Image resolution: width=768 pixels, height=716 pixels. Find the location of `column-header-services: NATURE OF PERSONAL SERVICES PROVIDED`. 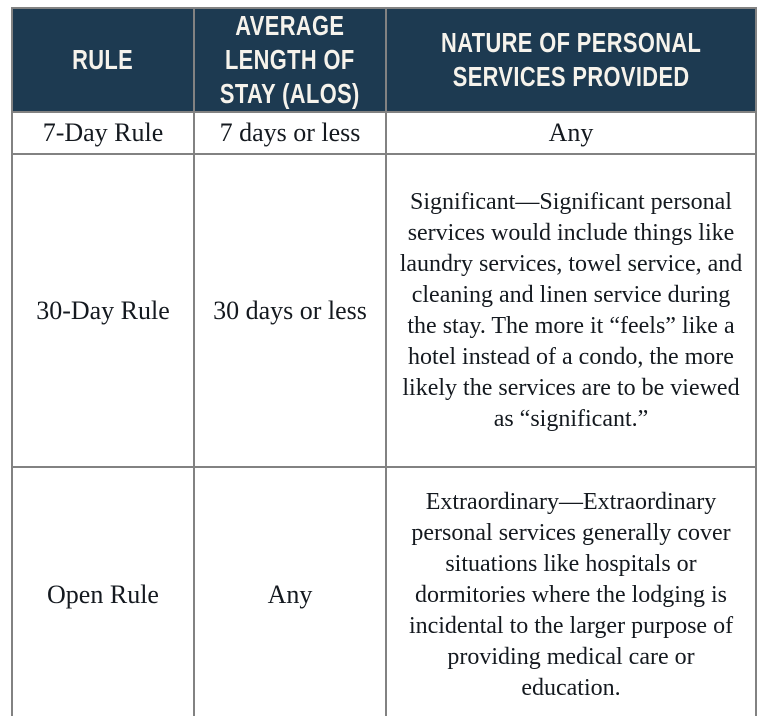

column-header-services: NATURE OF PERSONAL SERVICES PROVIDED is located at coordinates (571, 60).